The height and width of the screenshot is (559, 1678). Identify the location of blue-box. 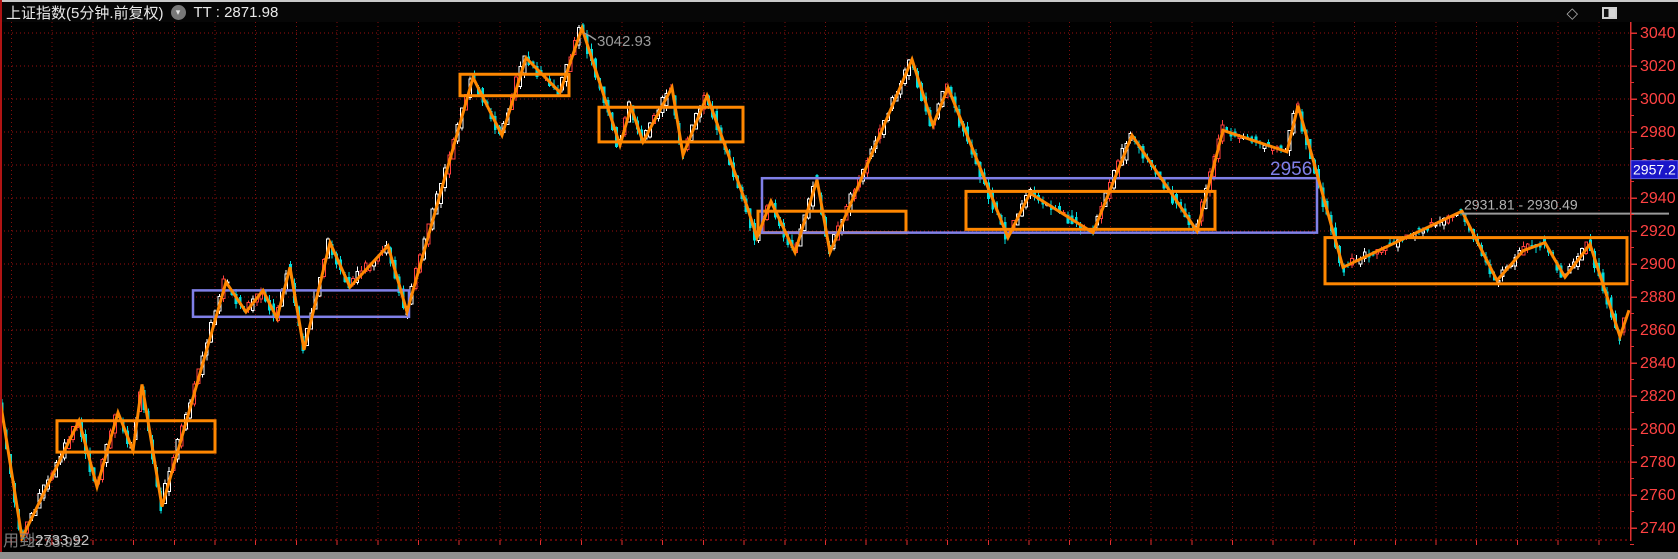
(1039, 205).